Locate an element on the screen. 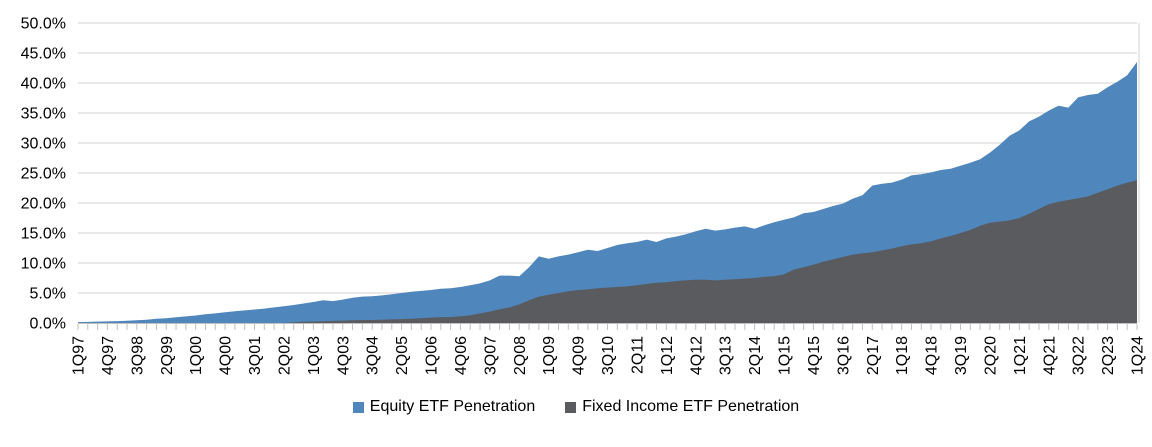  y-axis-tick-label: 30.0% is located at coordinates (43, 144).